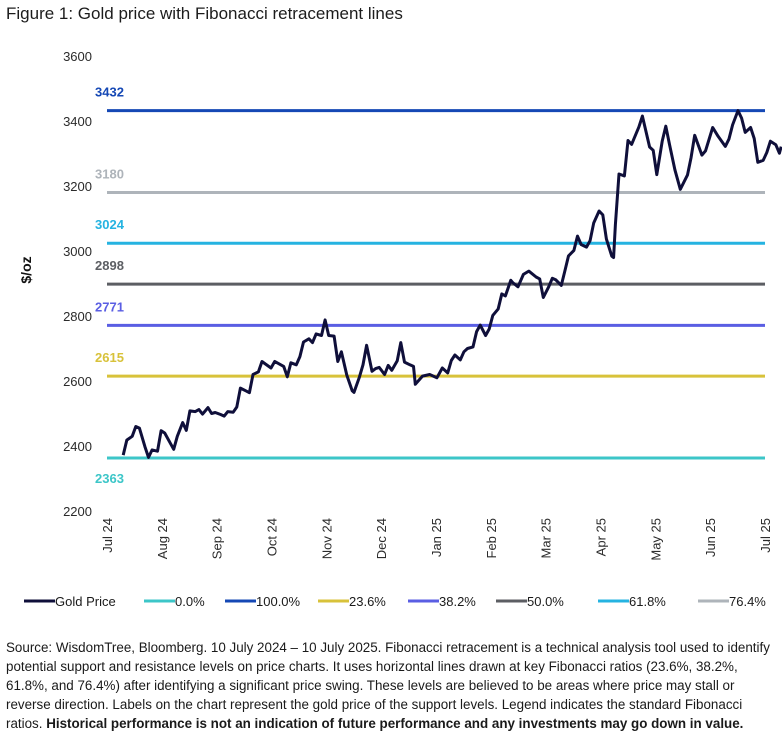 The image size is (782, 752). Describe the element at coordinates (109, 357) in the screenshot. I see `fib-value-label: 2615` at that location.